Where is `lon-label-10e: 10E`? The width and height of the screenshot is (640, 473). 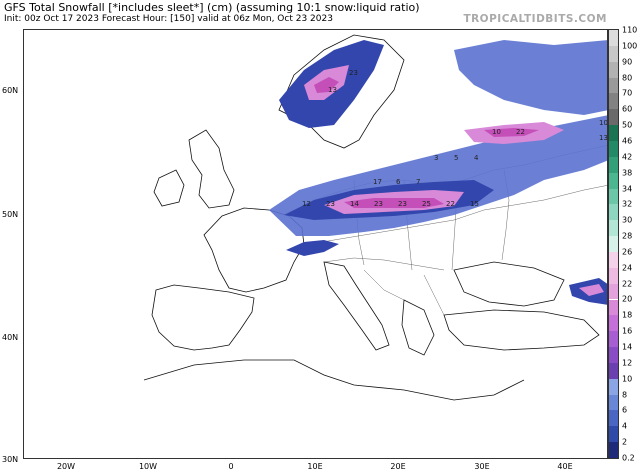 lon-label-10e: 10E is located at coordinates (315, 466).